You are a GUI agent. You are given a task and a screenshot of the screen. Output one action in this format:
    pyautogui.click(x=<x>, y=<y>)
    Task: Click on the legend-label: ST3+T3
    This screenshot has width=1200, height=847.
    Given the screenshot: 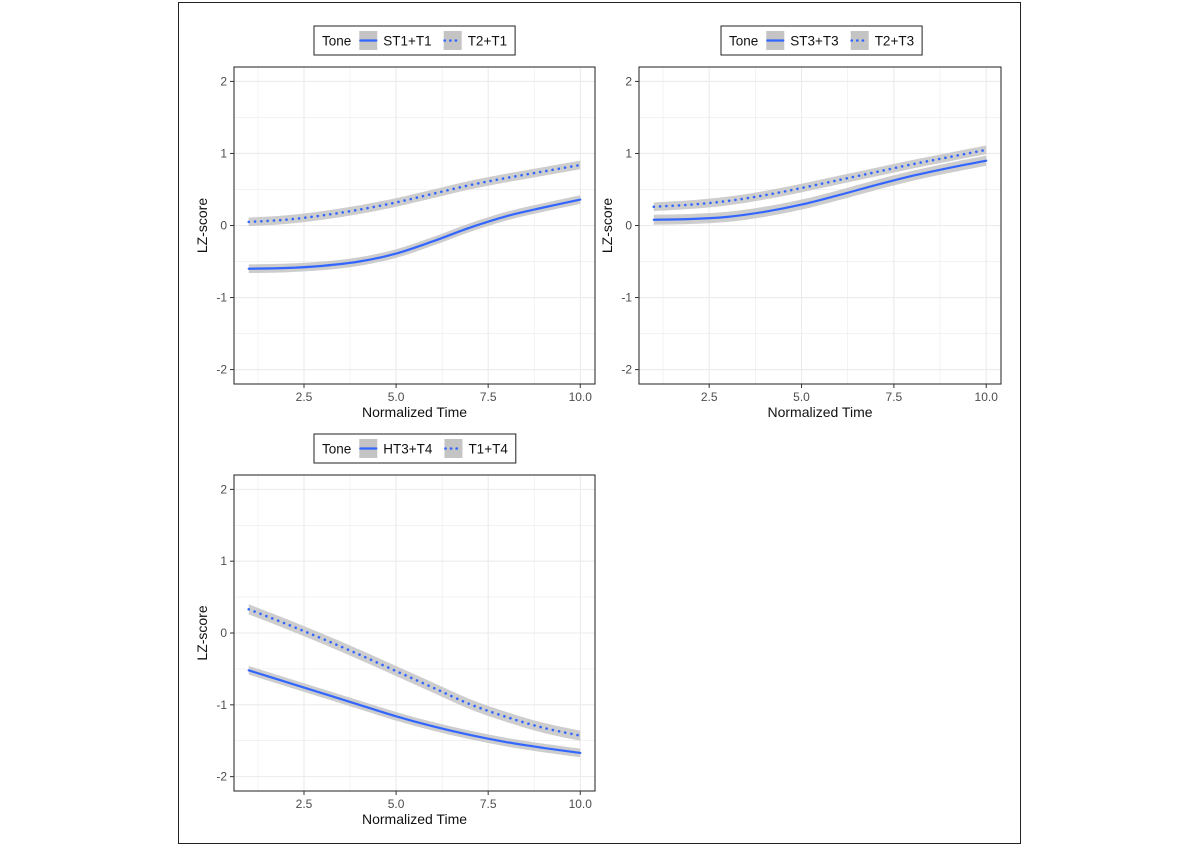 What is the action you would take?
    pyautogui.click(x=814, y=41)
    